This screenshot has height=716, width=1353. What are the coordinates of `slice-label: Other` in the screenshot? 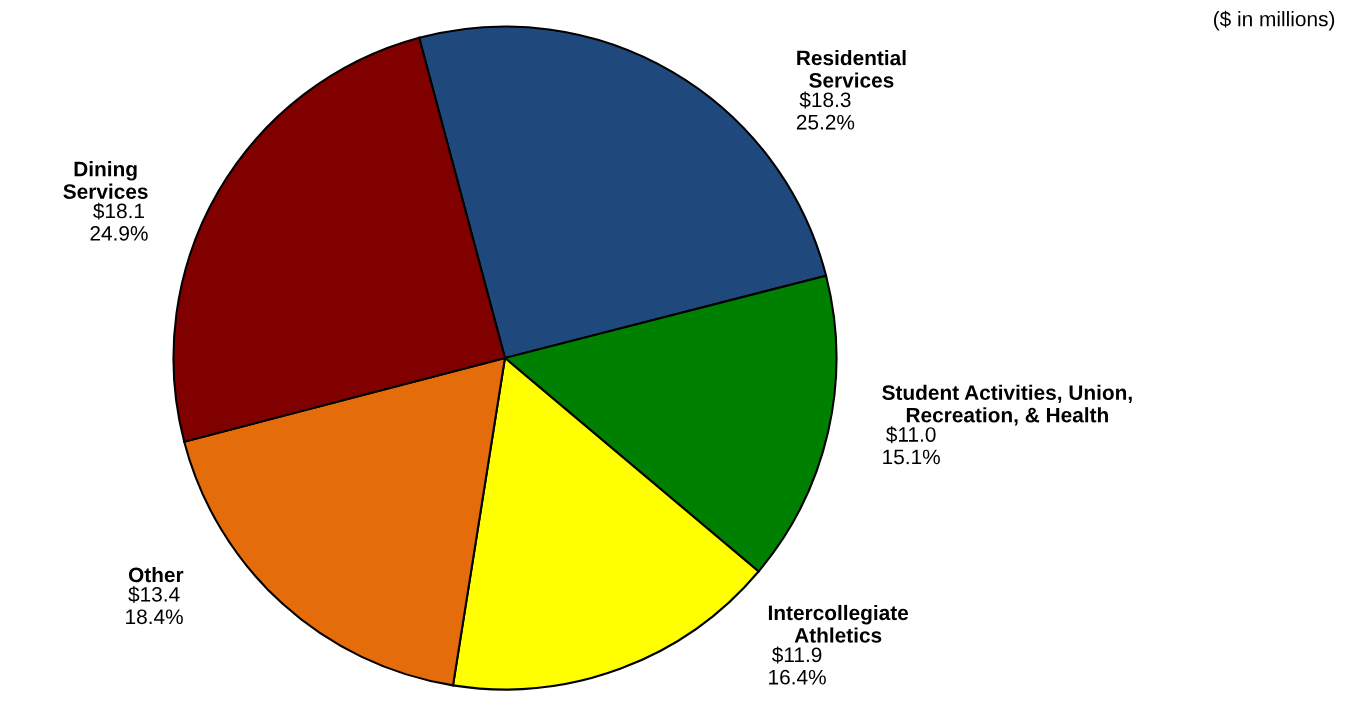 It's located at (156, 574).